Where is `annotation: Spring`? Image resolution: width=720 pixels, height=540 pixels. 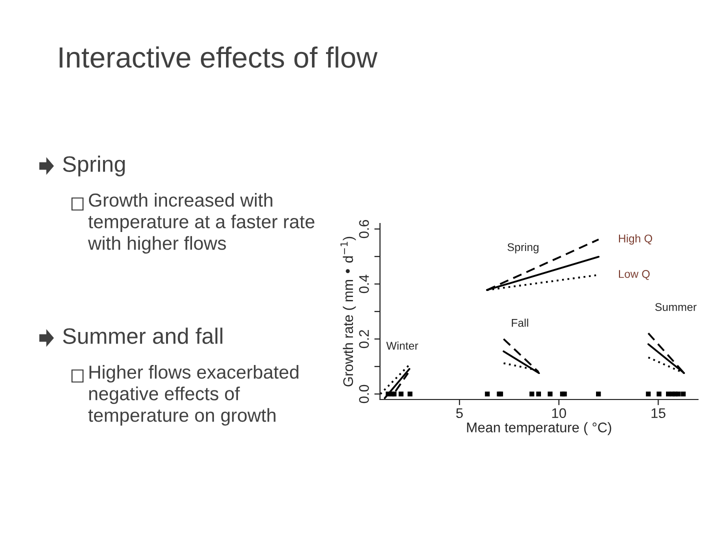
annotation: Spring is located at coordinates (523, 248).